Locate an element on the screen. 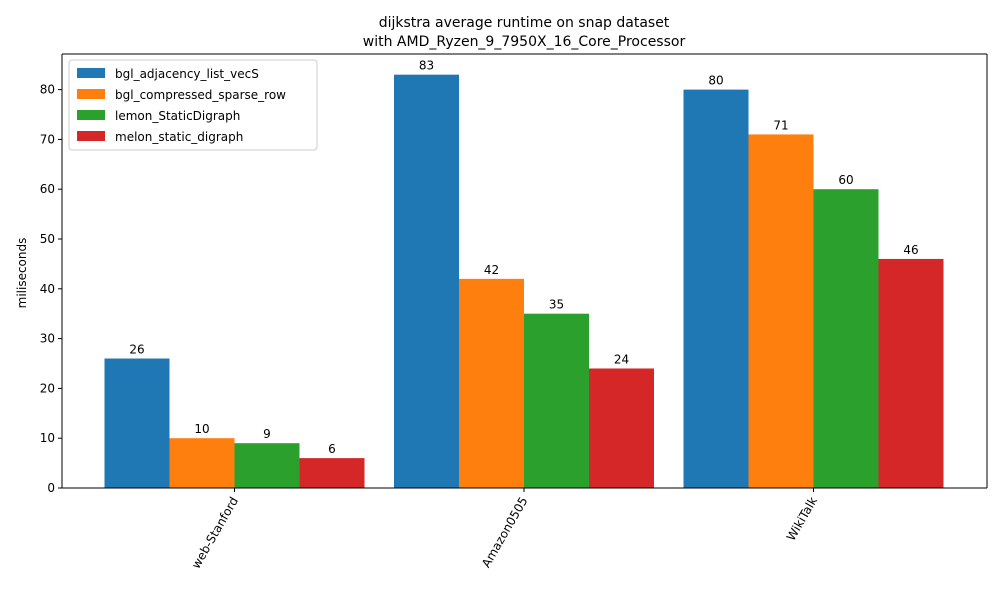 This screenshot has height=600, width=1000. x-tick-label: web-Stanford is located at coordinates (215, 533).